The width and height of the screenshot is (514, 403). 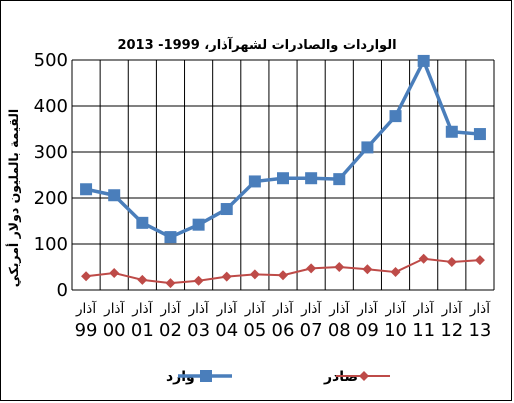 What do you see at coordinates (198, 330) in the screenshot?
I see `x-tick-year: 03` at bounding box center [198, 330].